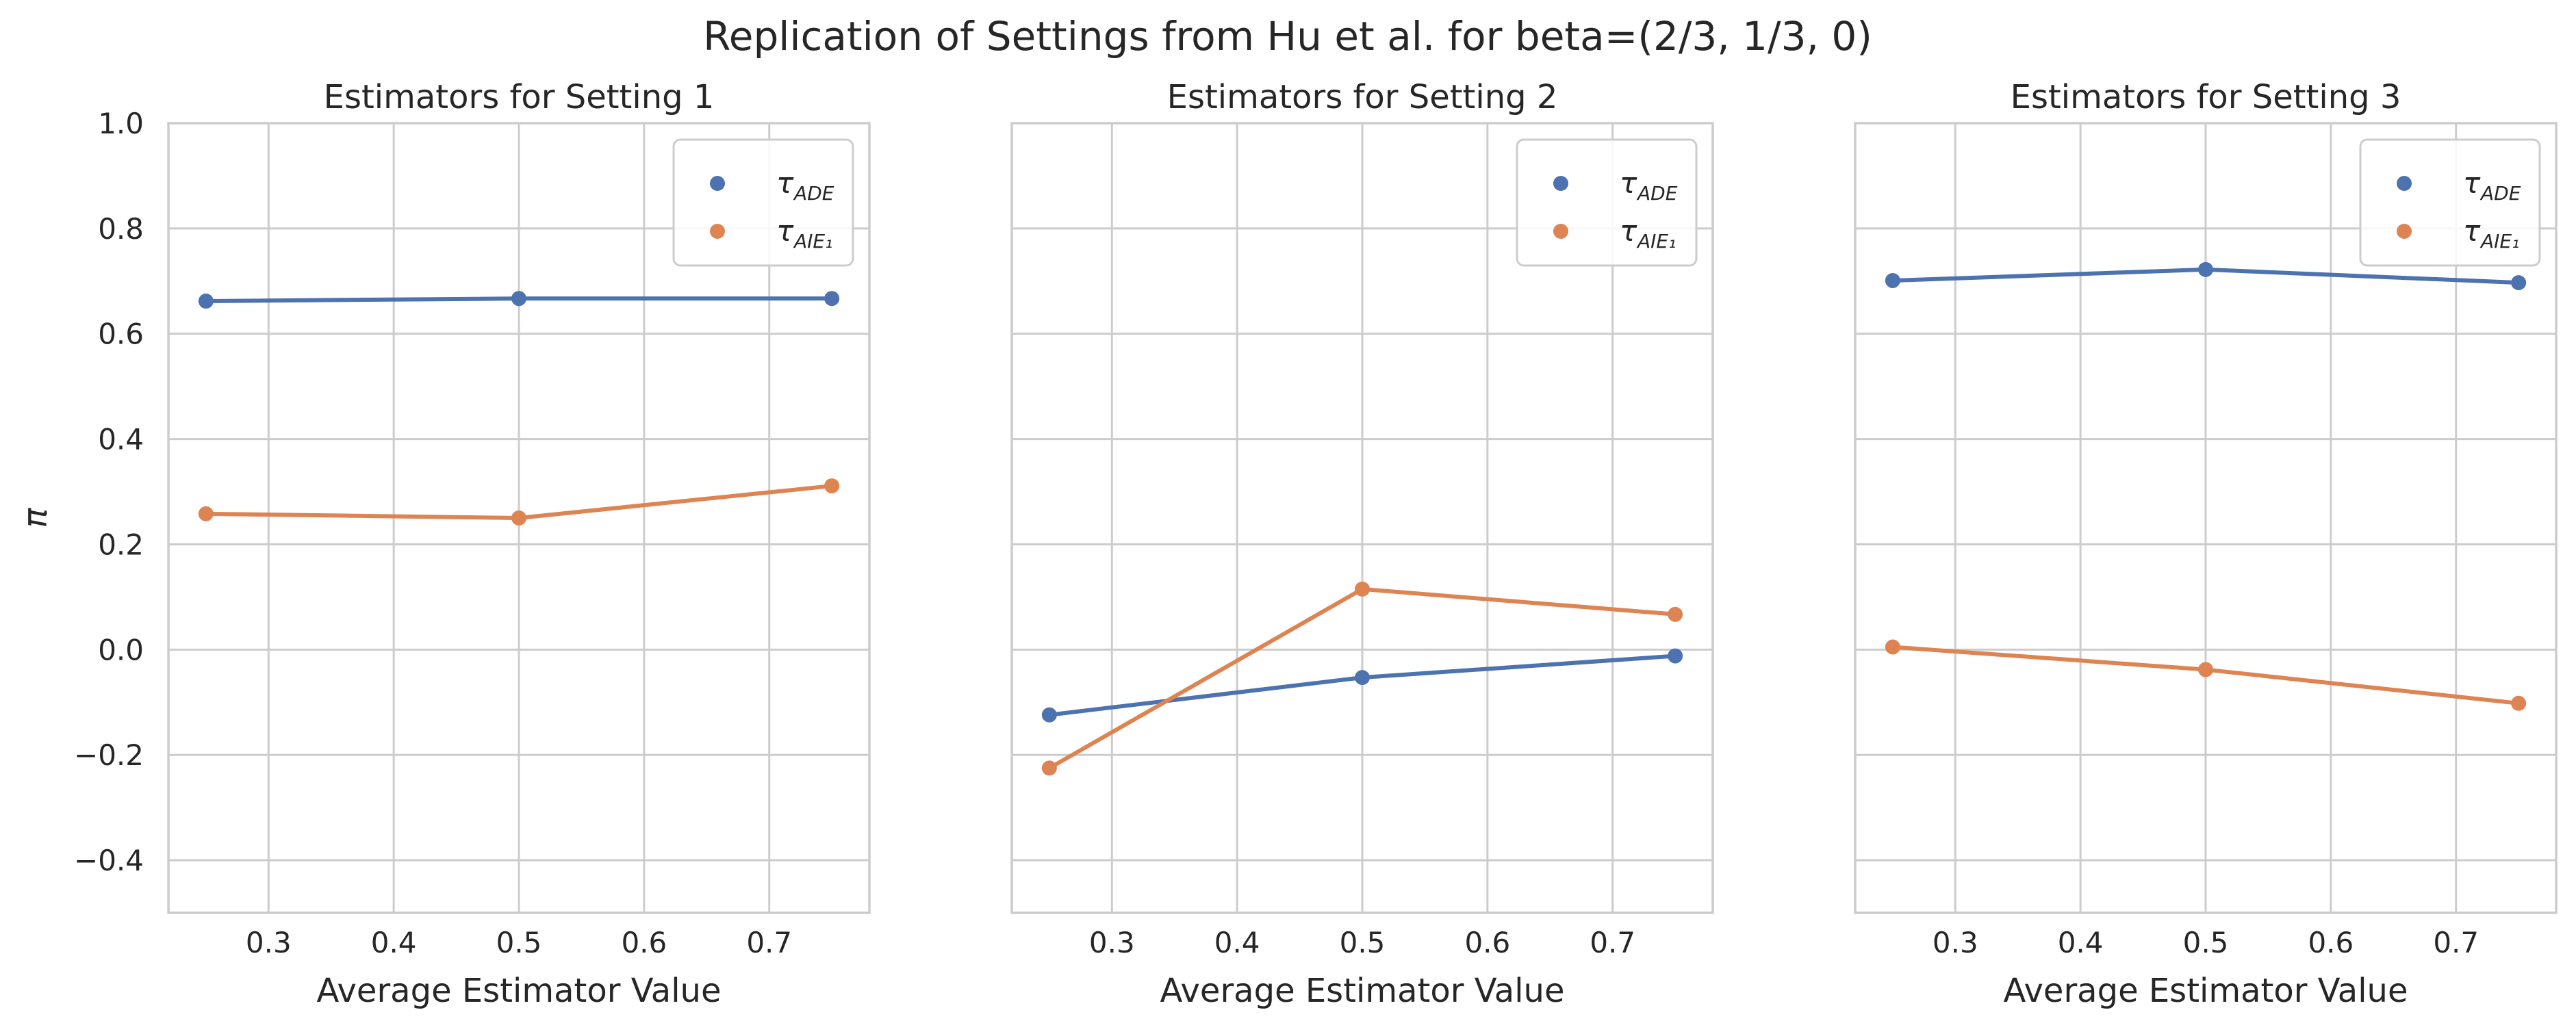 The width and height of the screenshot is (2576, 1036). What do you see at coordinates (2206, 97) in the screenshot?
I see `subplot-title: Estimators for Setting 3` at bounding box center [2206, 97].